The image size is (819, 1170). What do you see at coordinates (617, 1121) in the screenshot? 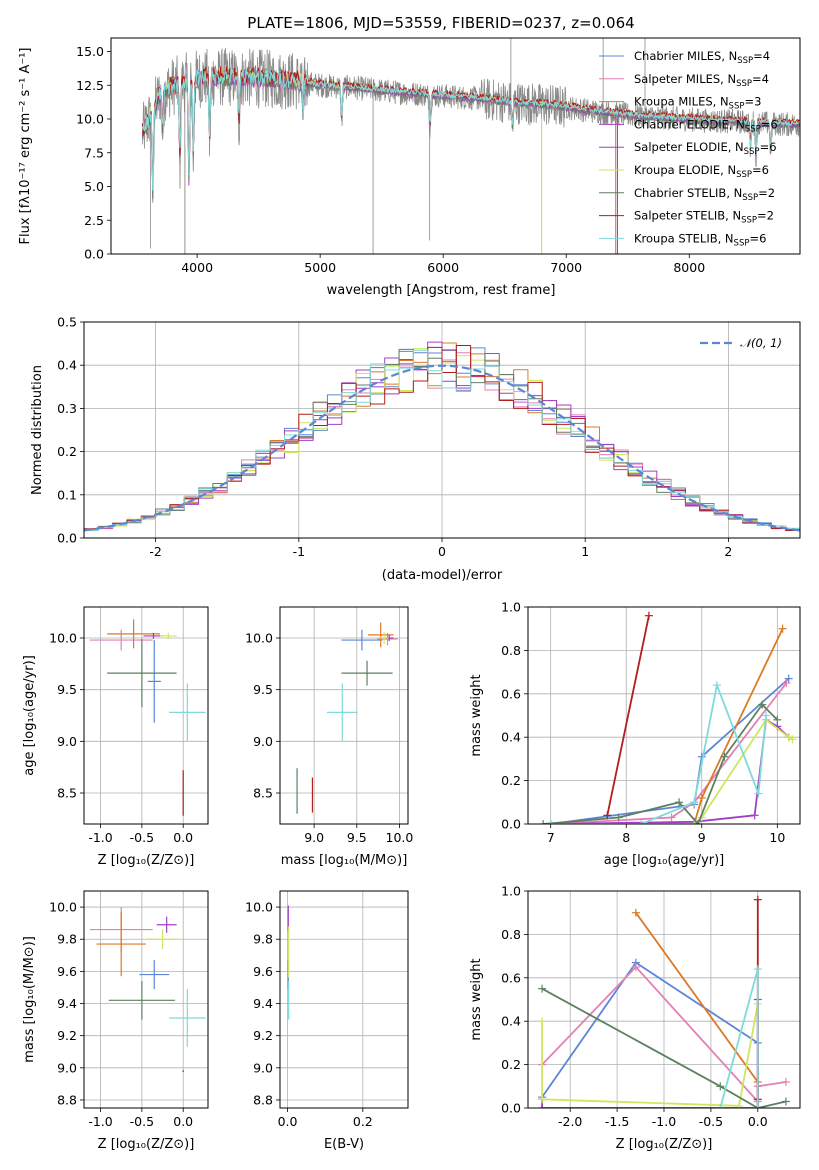
I see `weight-vs-z-xtick-label-1: -1.5` at bounding box center [617, 1121].